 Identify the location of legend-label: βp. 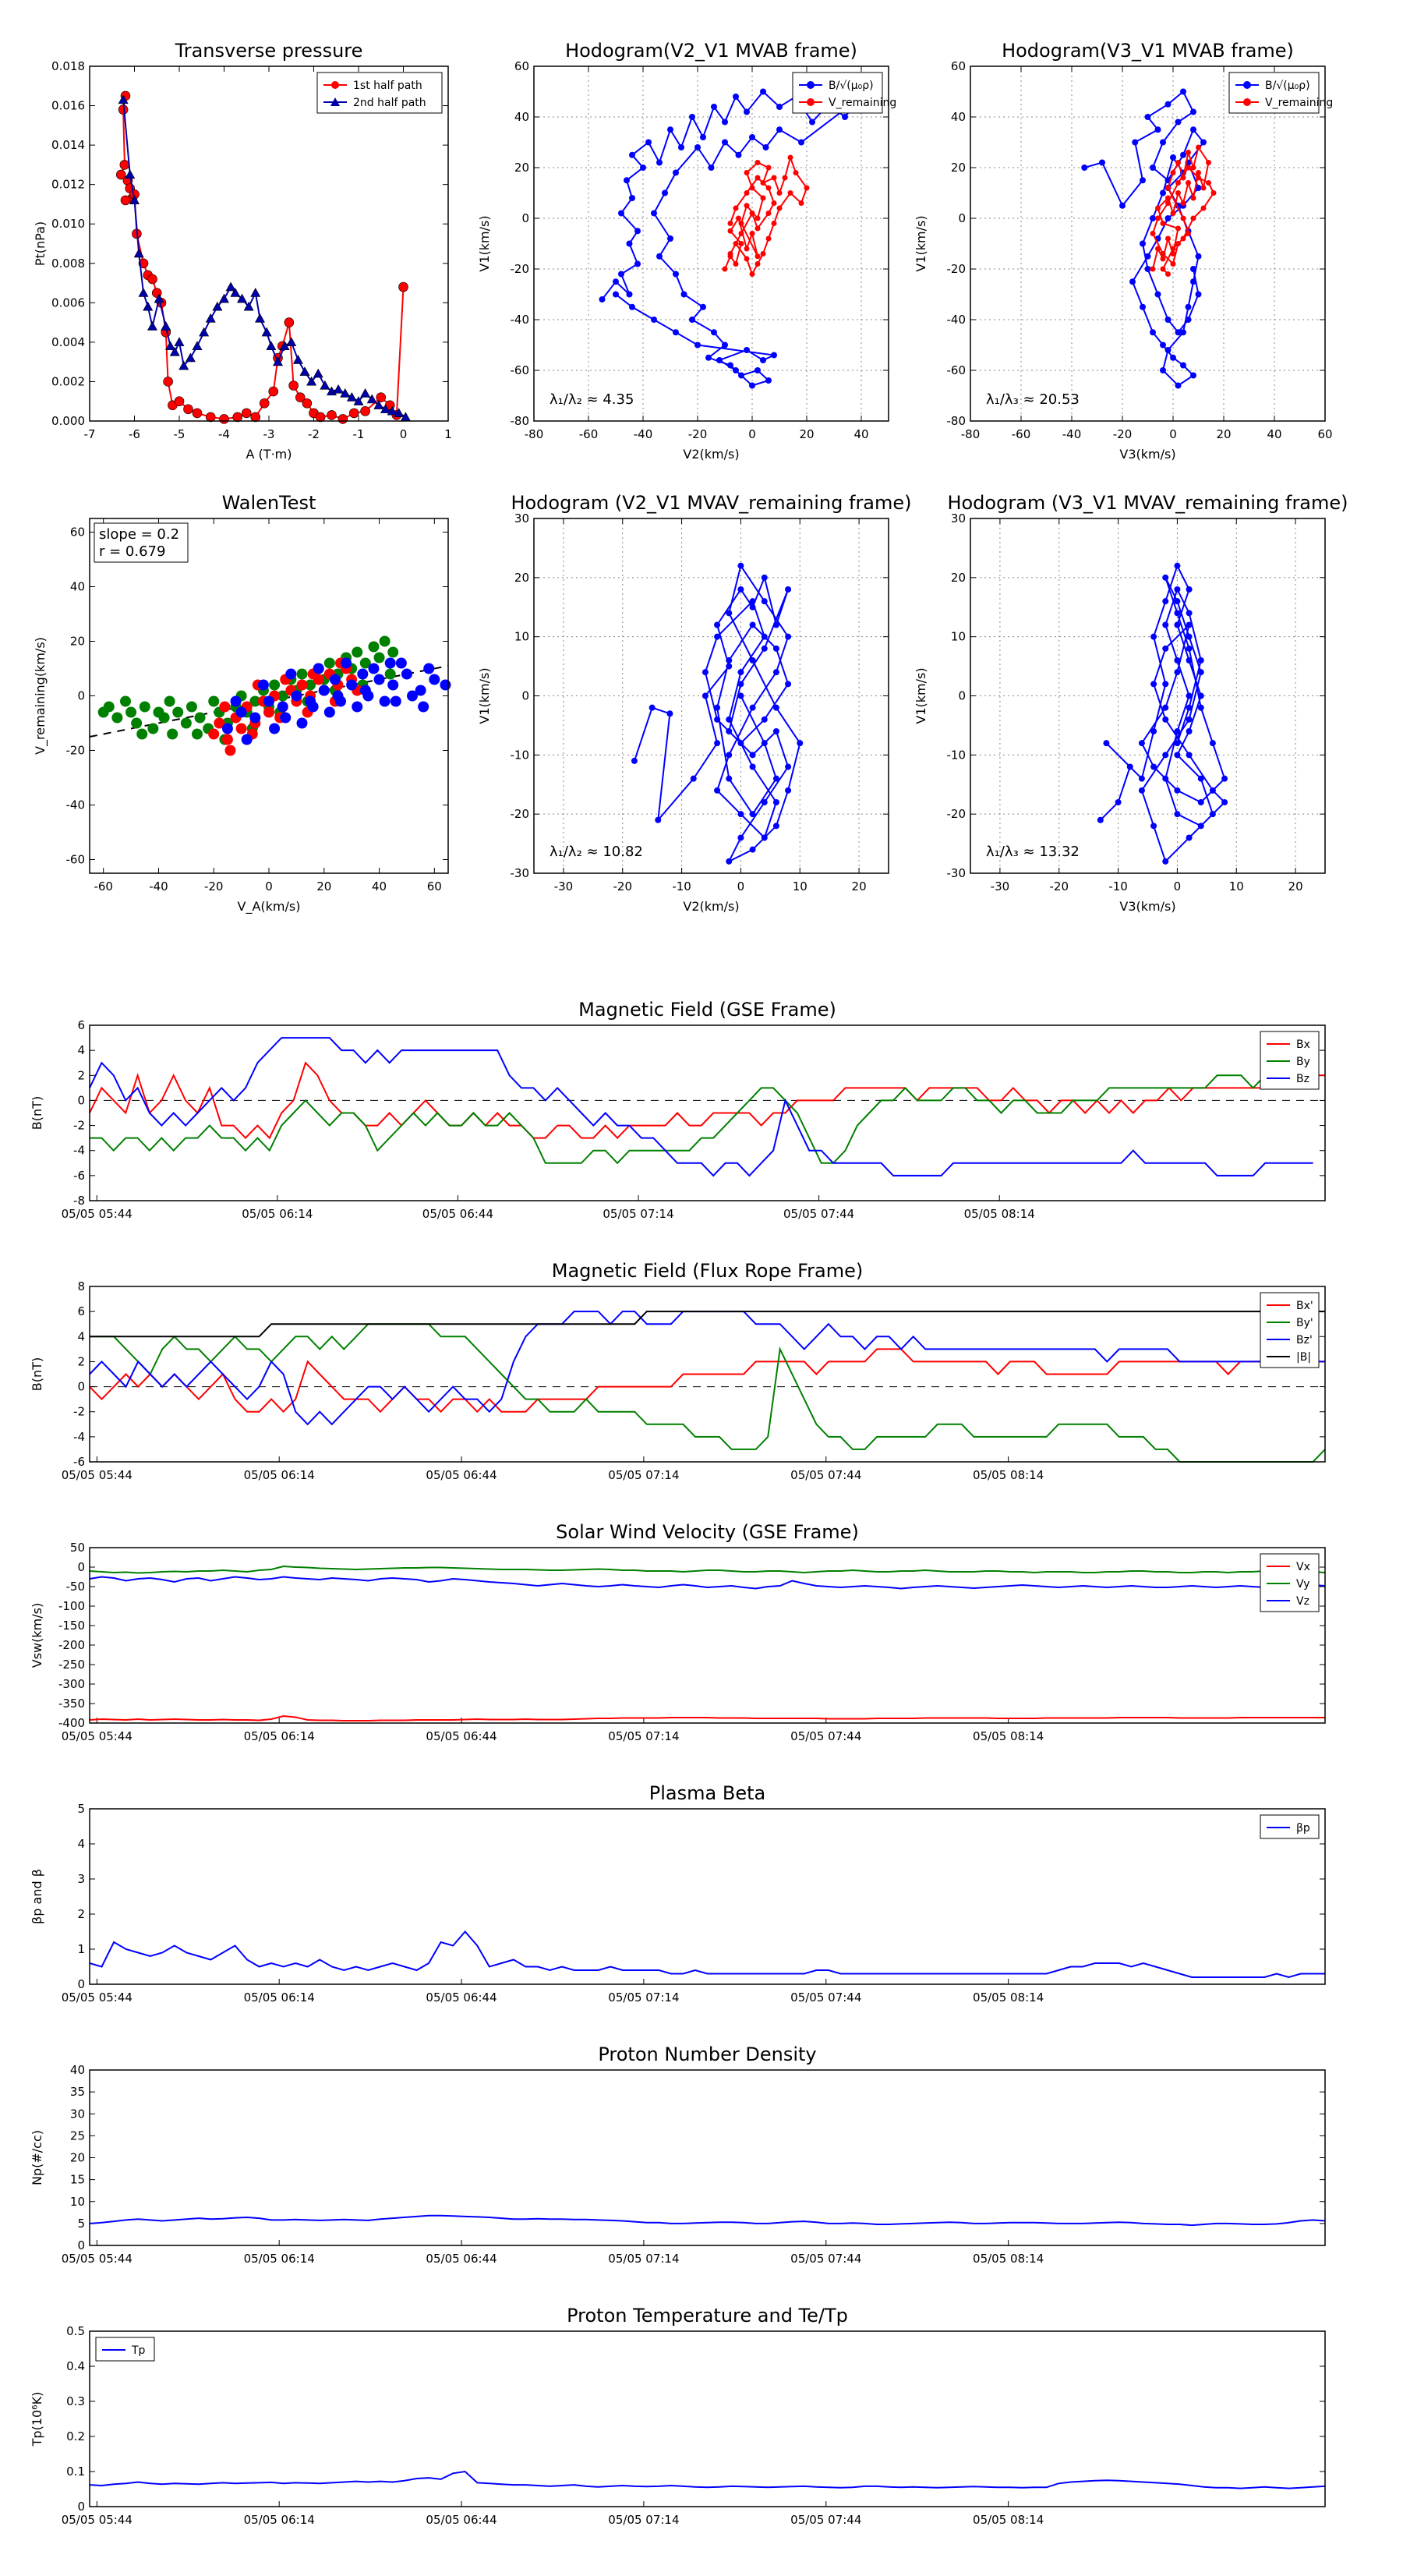
(1303, 1828).